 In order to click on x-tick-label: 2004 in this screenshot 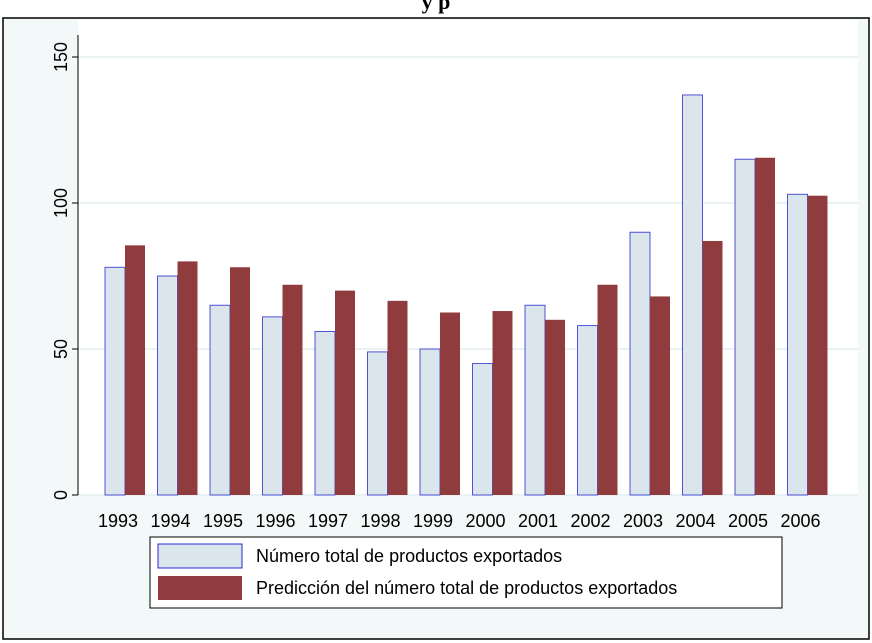, I will do `click(695, 521)`.